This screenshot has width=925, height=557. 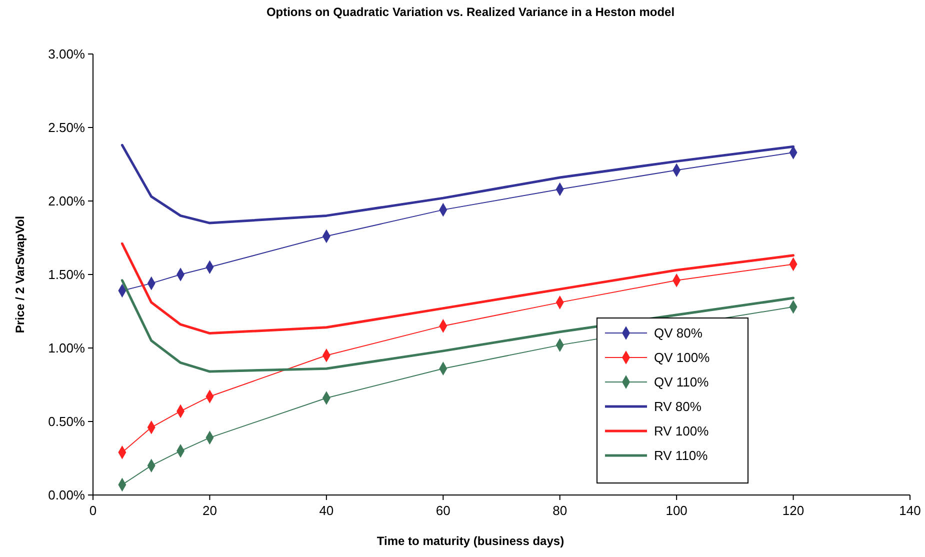 I want to click on line-series, so click(x=457, y=326).